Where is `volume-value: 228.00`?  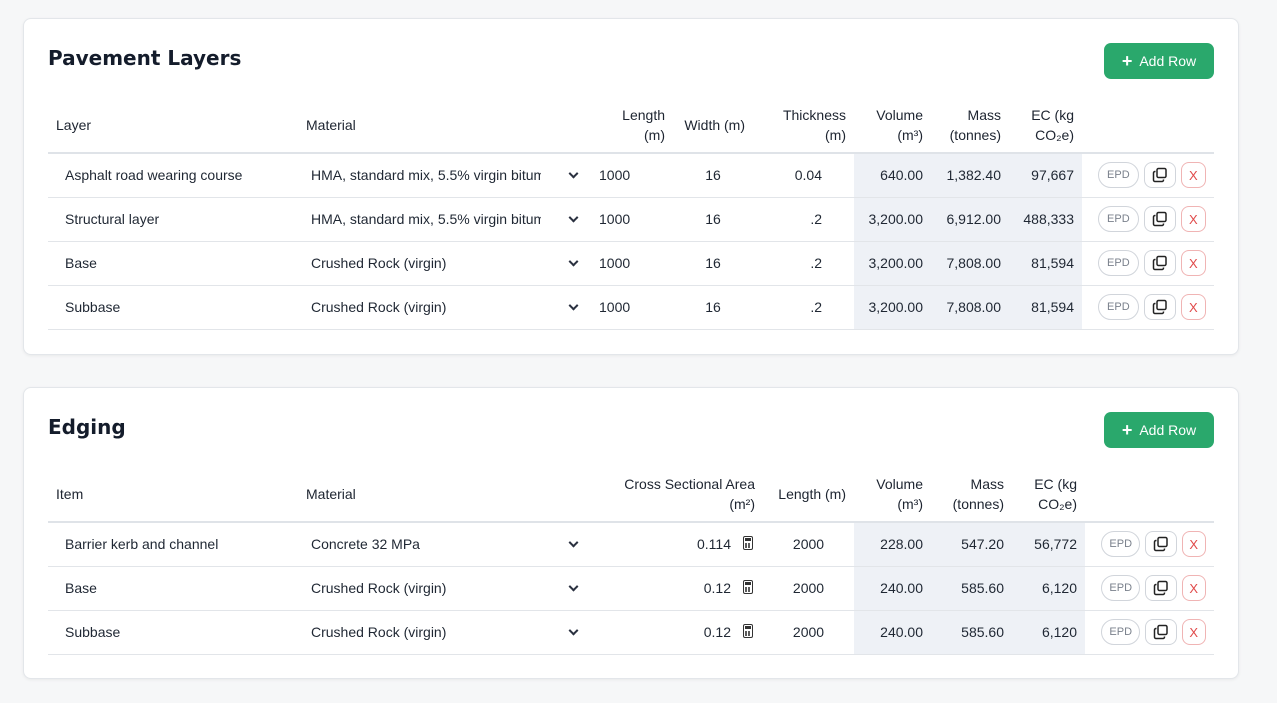 volume-value: 228.00 is located at coordinates (892, 544).